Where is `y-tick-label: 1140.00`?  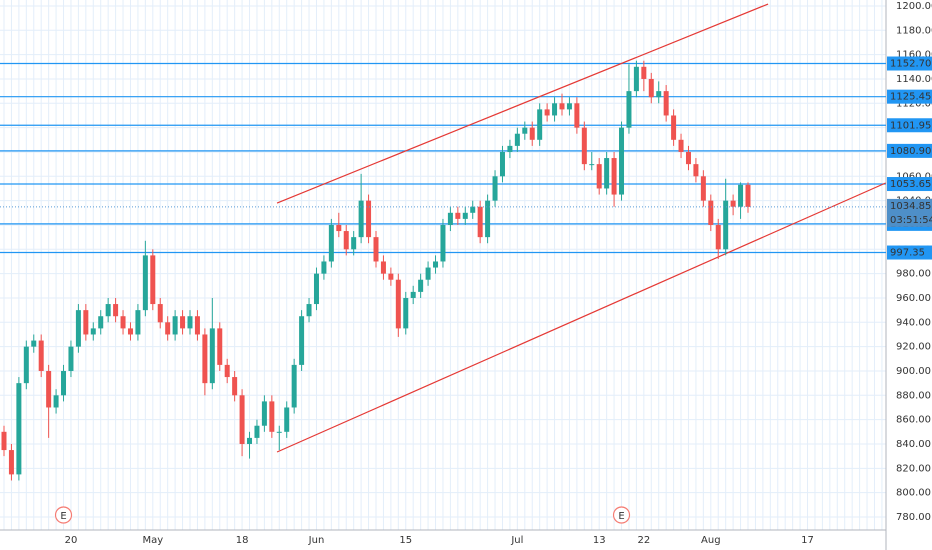
y-tick-label: 1140.00 is located at coordinates (914, 79).